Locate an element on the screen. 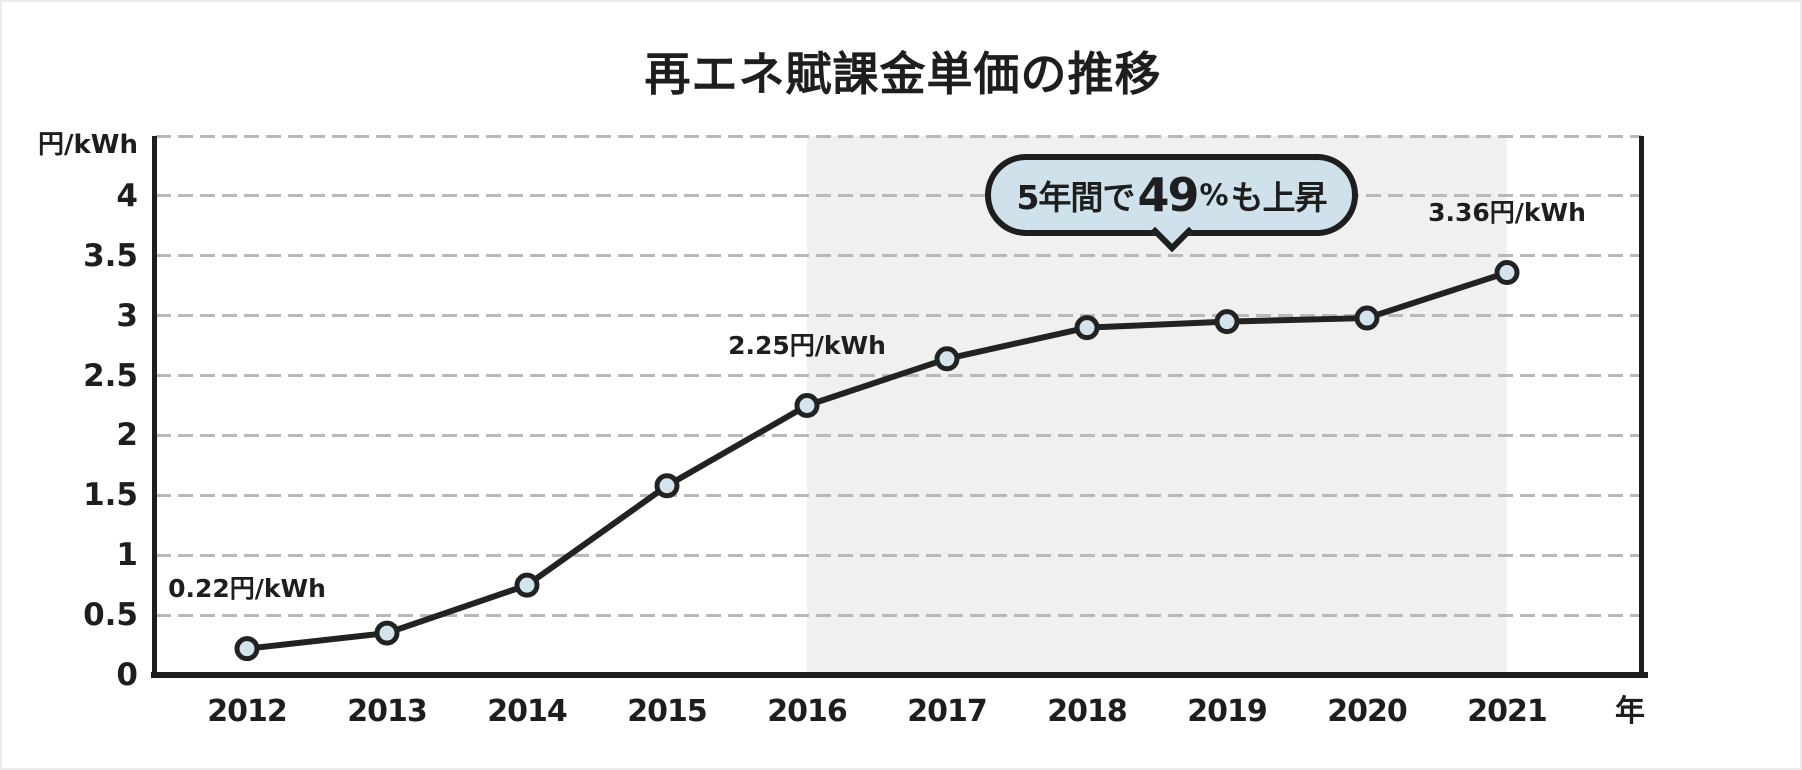 This screenshot has width=1802, height=770. x-tick-label: 2019 is located at coordinates (1227, 711).